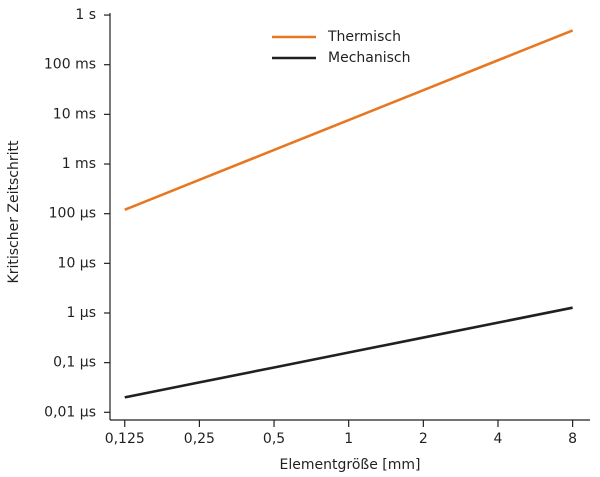 The width and height of the screenshot is (600, 477). I want to click on y-tick-label: 10 ms, so click(74, 114).